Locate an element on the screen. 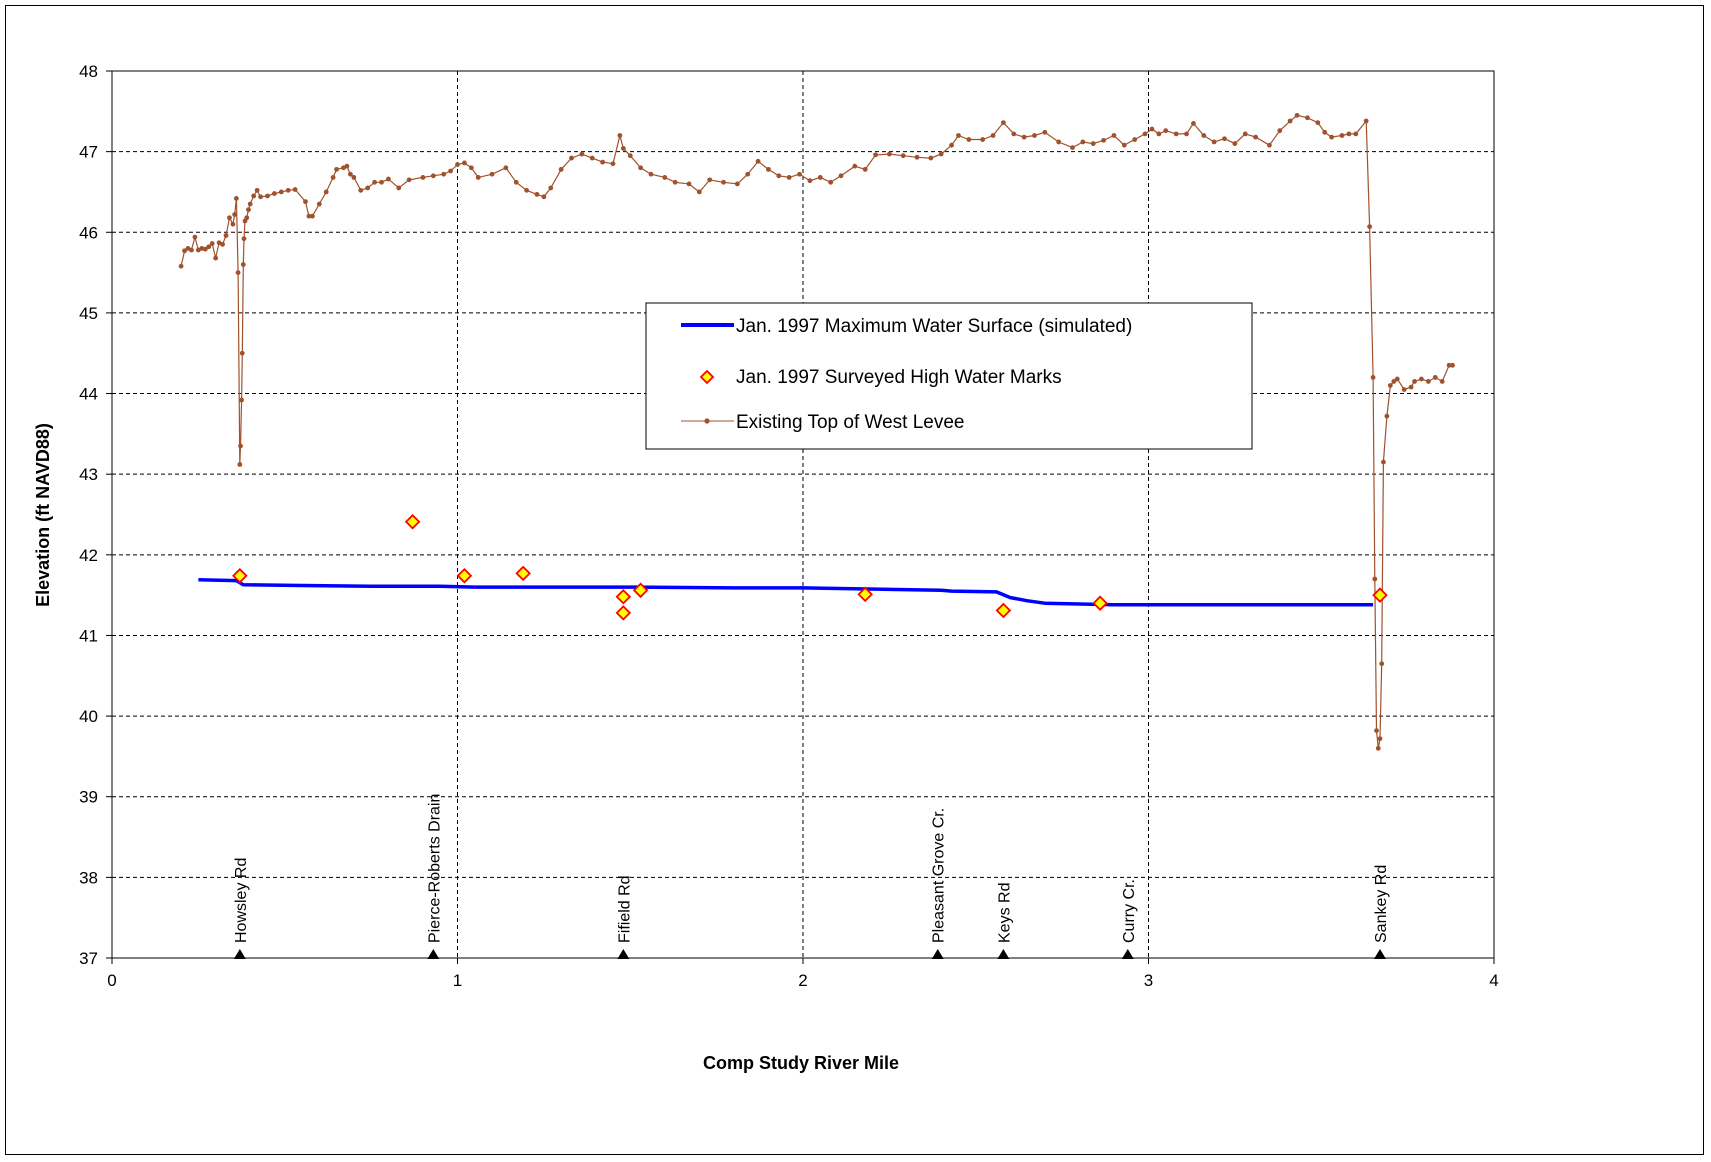  legend-high-water-marks-swatch is located at coordinates (707, 377).